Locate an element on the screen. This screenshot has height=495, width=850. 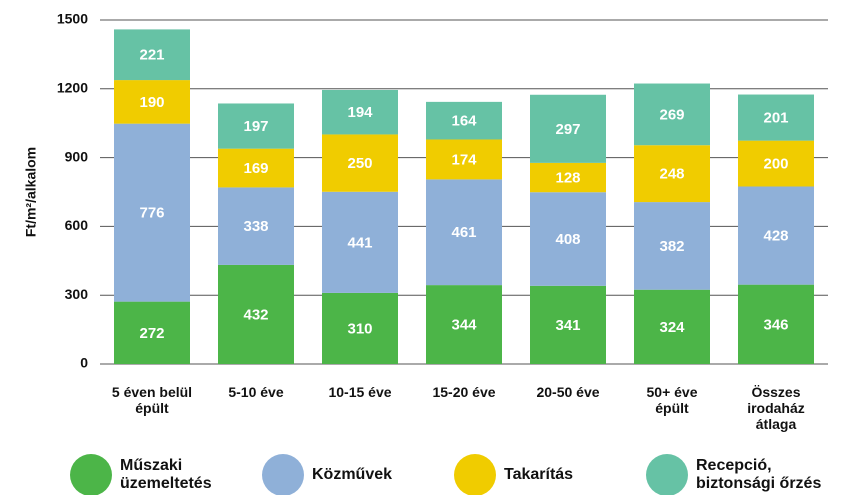
x-tick-label: 20-50 éve is located at coordinates (568, 392).